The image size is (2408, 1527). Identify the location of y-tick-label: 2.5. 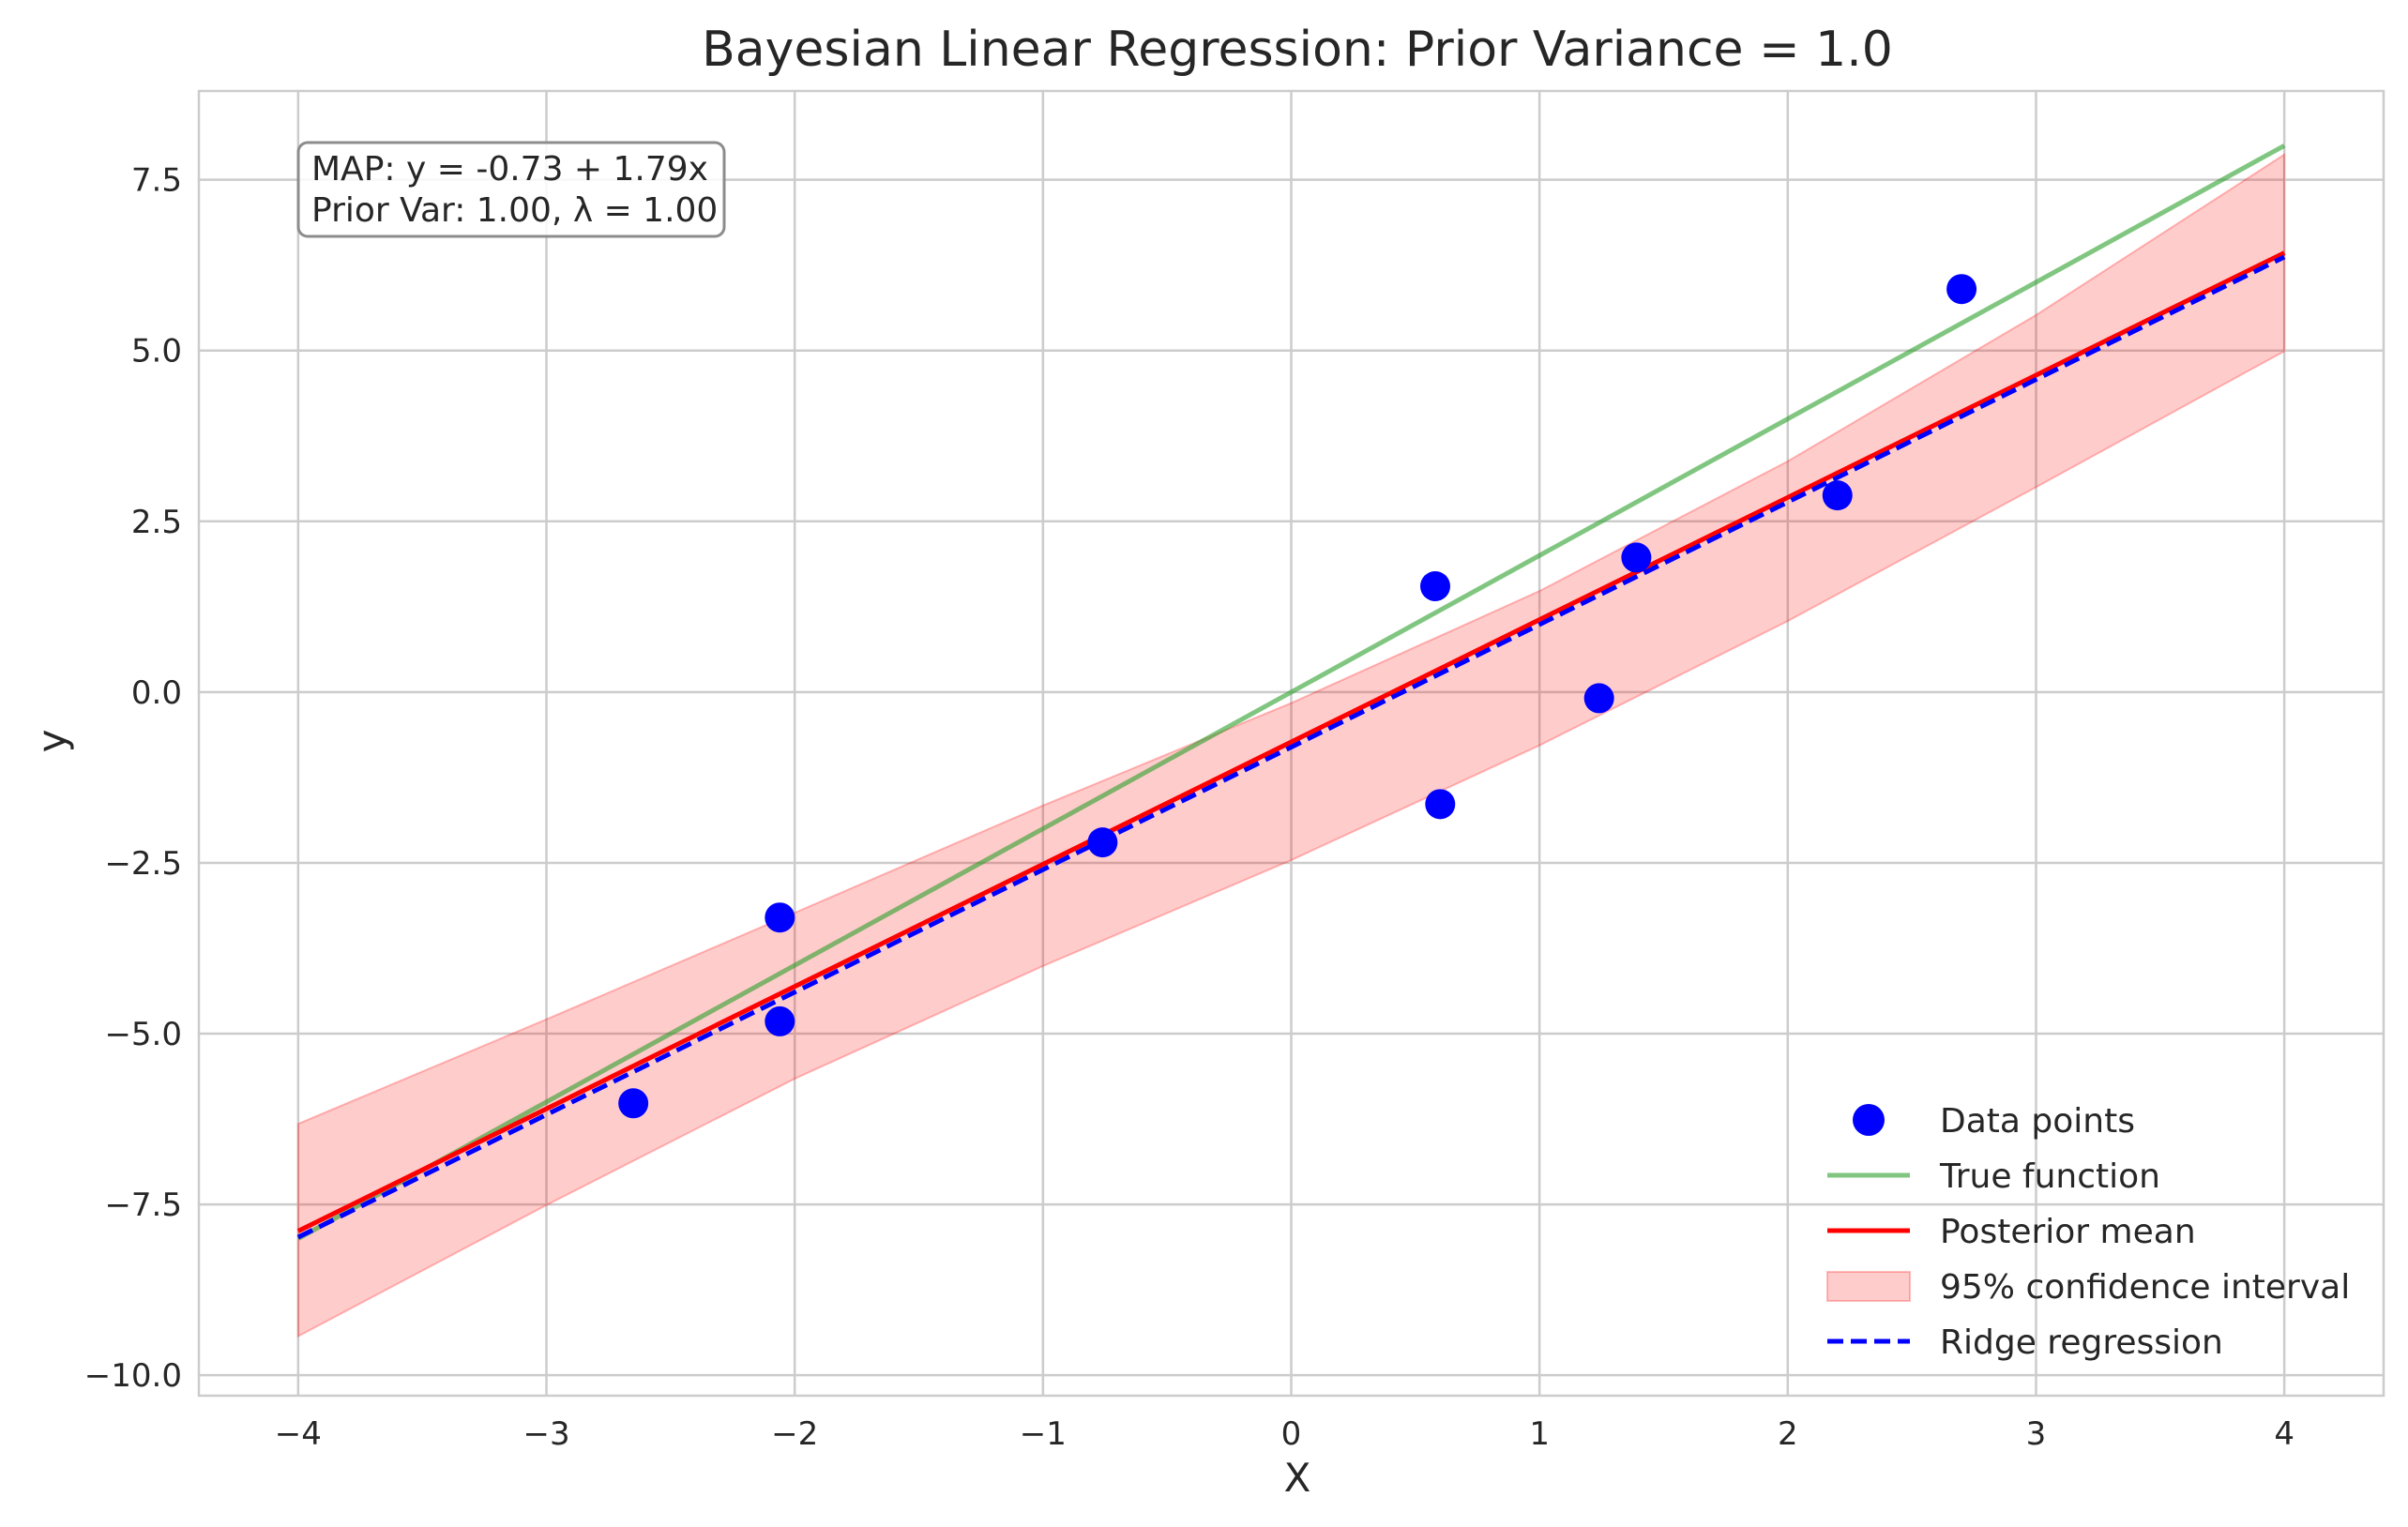
(157, 523).